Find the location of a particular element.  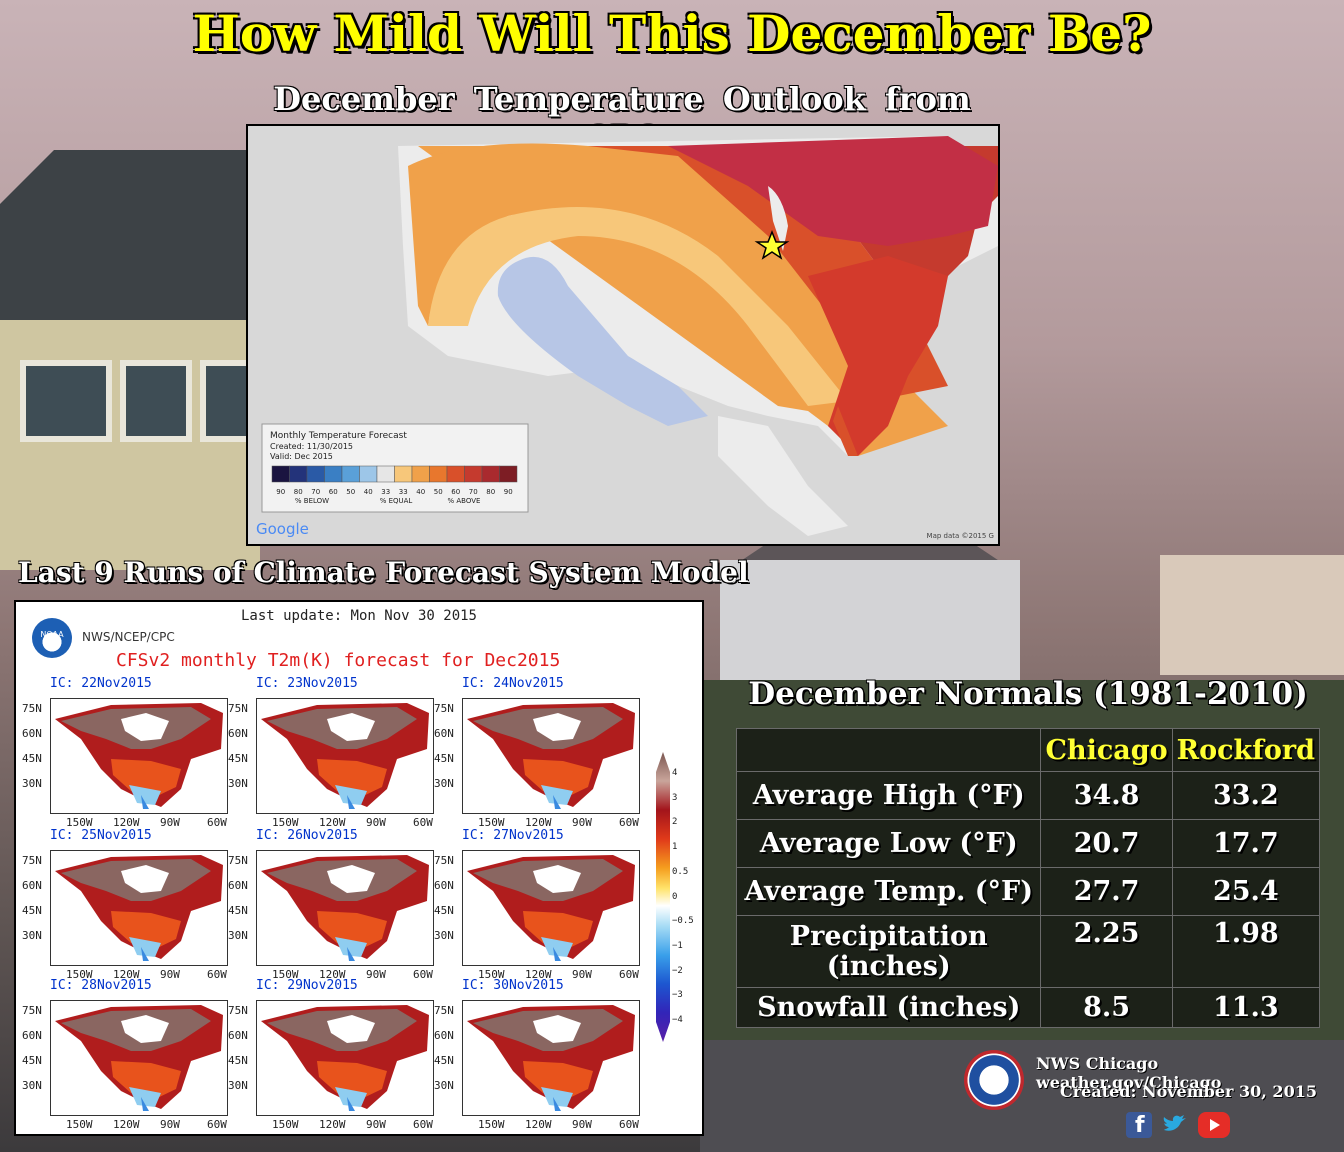

table-row: Average Low (°F) 20.7 17.7 is located at coordinates (1028, 843).